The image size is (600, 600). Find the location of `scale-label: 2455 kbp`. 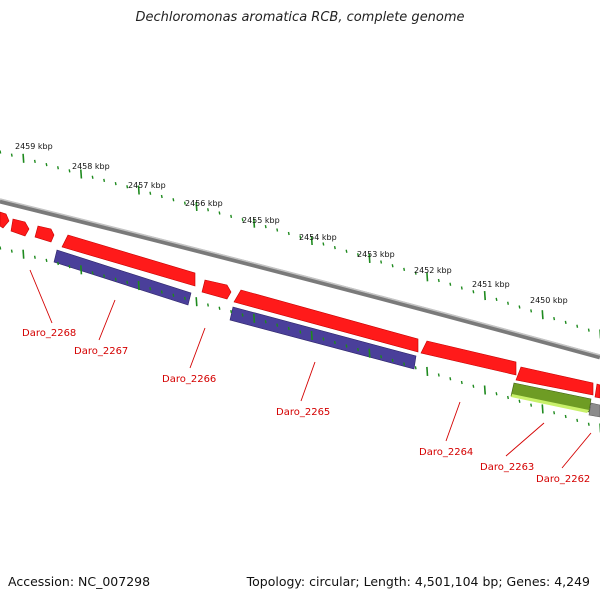

scale-label: 2455 kbp is located at coordinates (261, 220).